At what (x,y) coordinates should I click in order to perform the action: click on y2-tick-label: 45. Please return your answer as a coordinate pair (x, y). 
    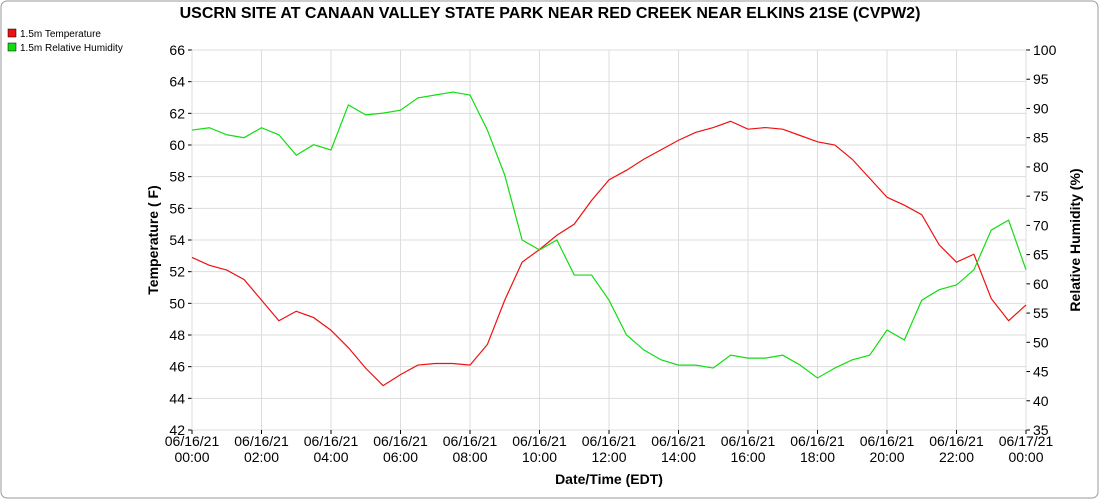
    Looking at the image, I should click on (1041, 372).